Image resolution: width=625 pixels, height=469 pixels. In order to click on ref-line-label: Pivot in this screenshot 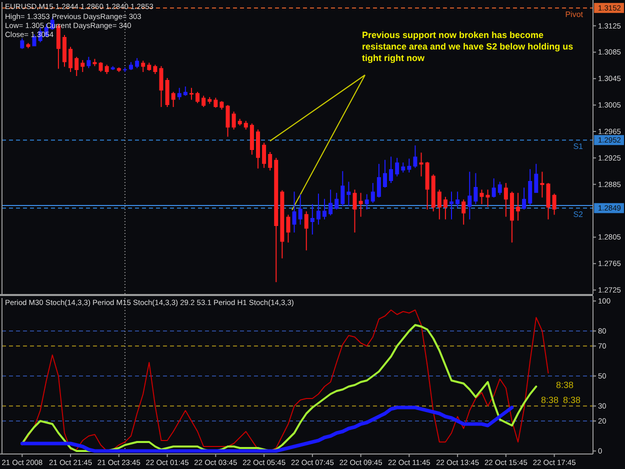, I will do `click(574, 14)`.